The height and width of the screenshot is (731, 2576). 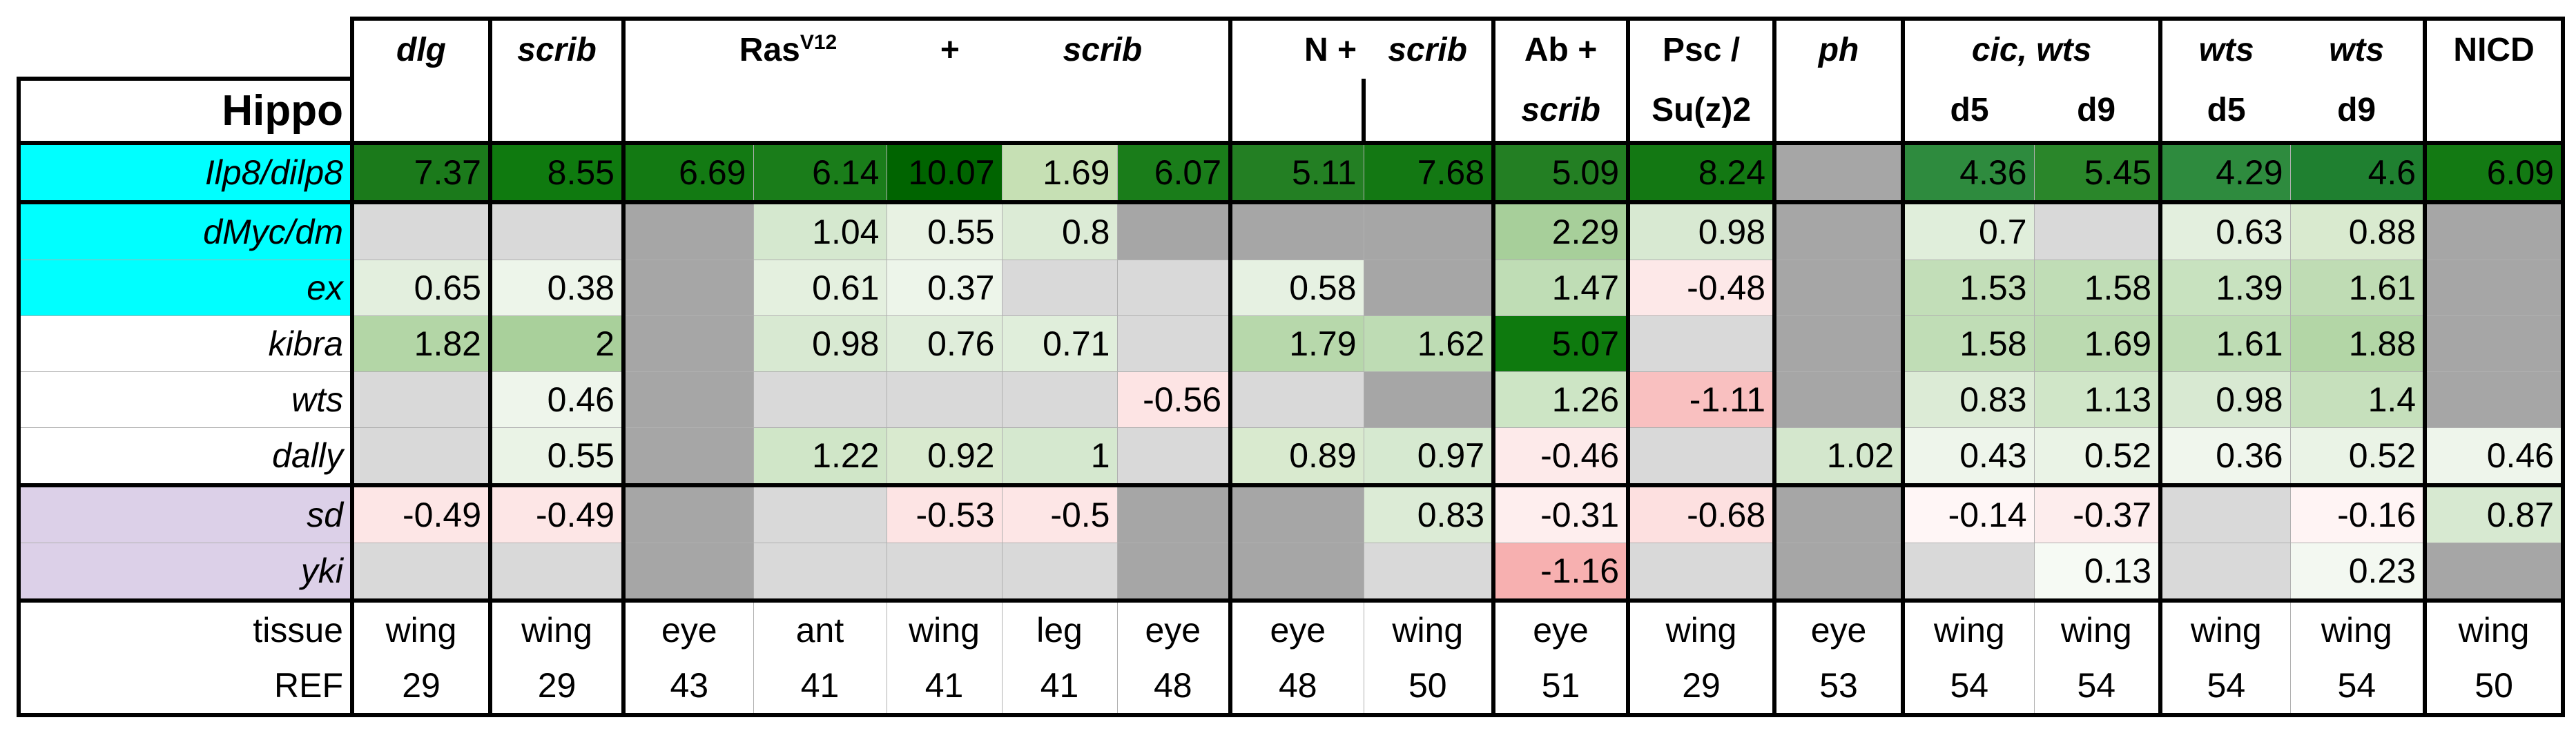 What do you see at coordinates (820, 288) in the screenshot?
I see `value-cell: 0.61` at bounding box center [820, 288].